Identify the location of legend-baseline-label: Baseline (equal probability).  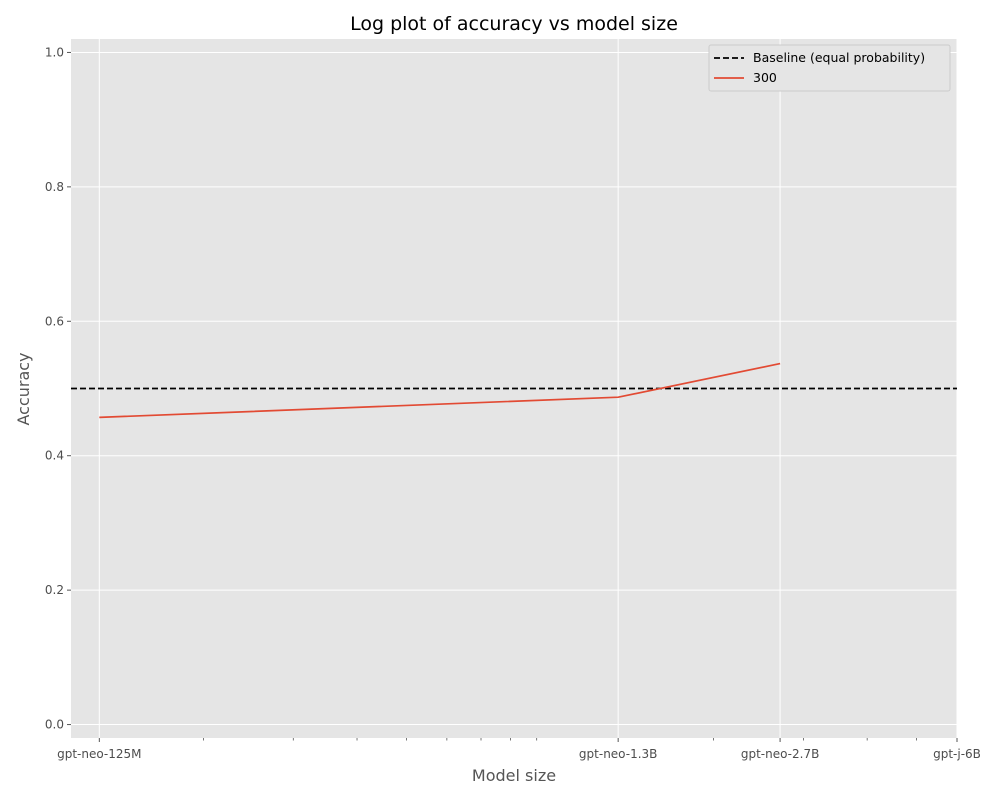
(839, 57).